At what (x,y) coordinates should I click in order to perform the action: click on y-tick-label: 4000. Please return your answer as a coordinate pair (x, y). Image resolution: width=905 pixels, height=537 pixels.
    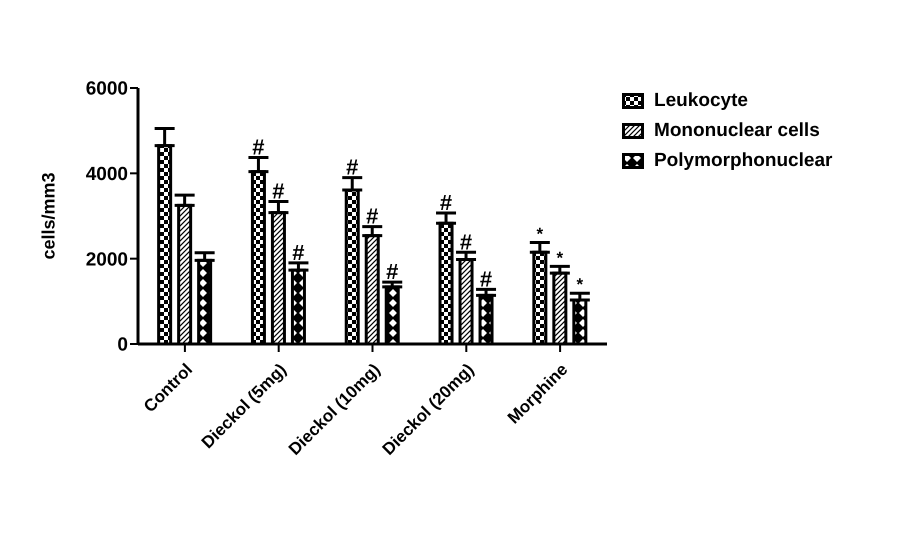
    Looking at the image, I should click on (107, 175).